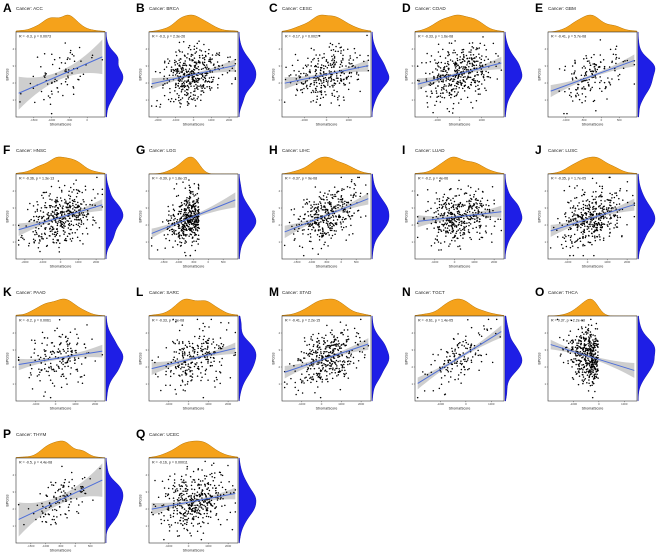 The width and height of the screenshot is (668, 557). Describe the element at coordinates (193, 216) in the screenshot. I see `regression-line` at that location.